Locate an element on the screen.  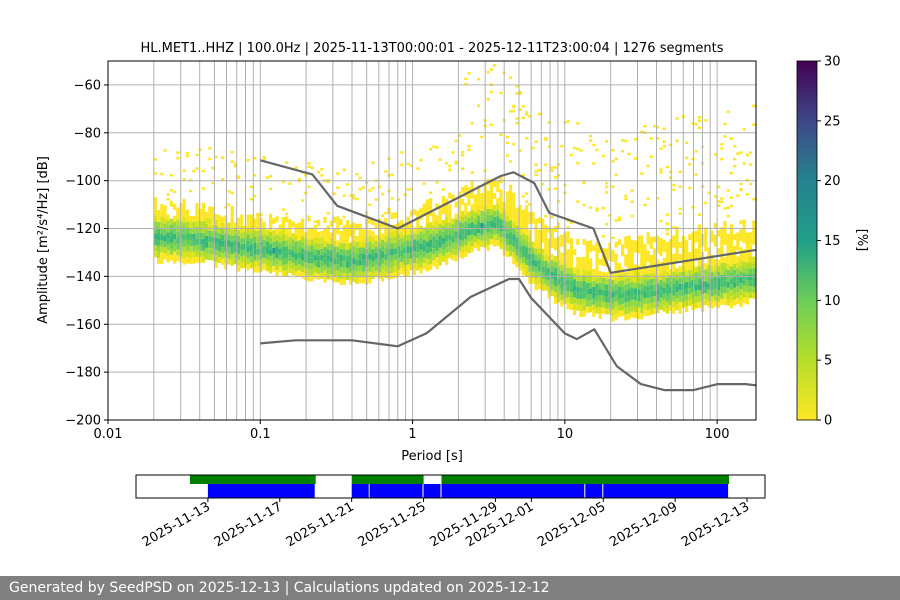
timeline-panel is located at coordinates (459, 486).